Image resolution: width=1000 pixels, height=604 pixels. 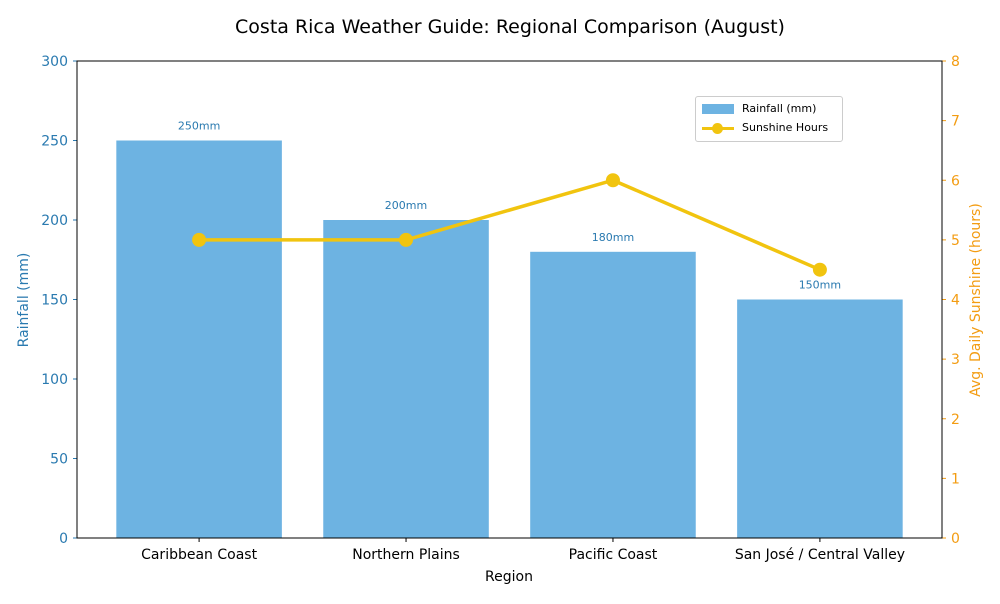 What do you see at coordinates (955, 241) in the screenshot?
I see `y2-tick-label: 5` at bounding box center [955, 241].